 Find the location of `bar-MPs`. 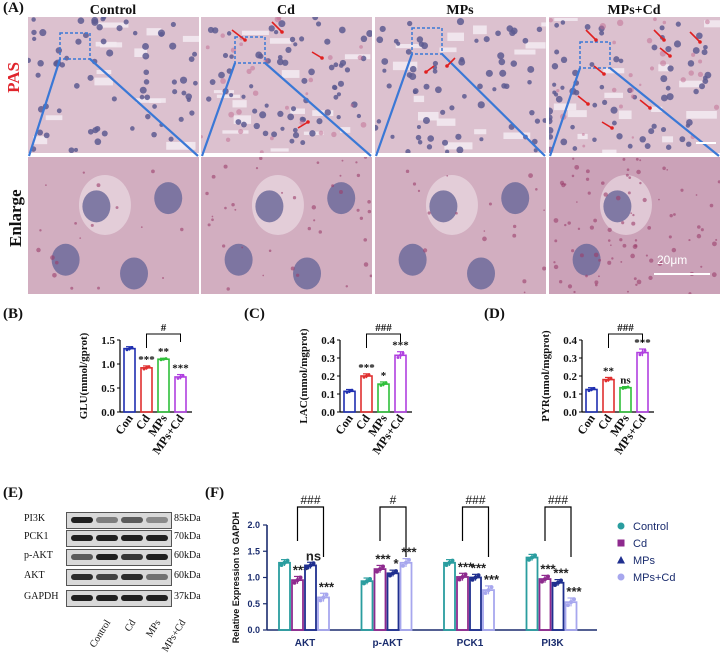

bar-MPs is located at coordinates (625, 399).